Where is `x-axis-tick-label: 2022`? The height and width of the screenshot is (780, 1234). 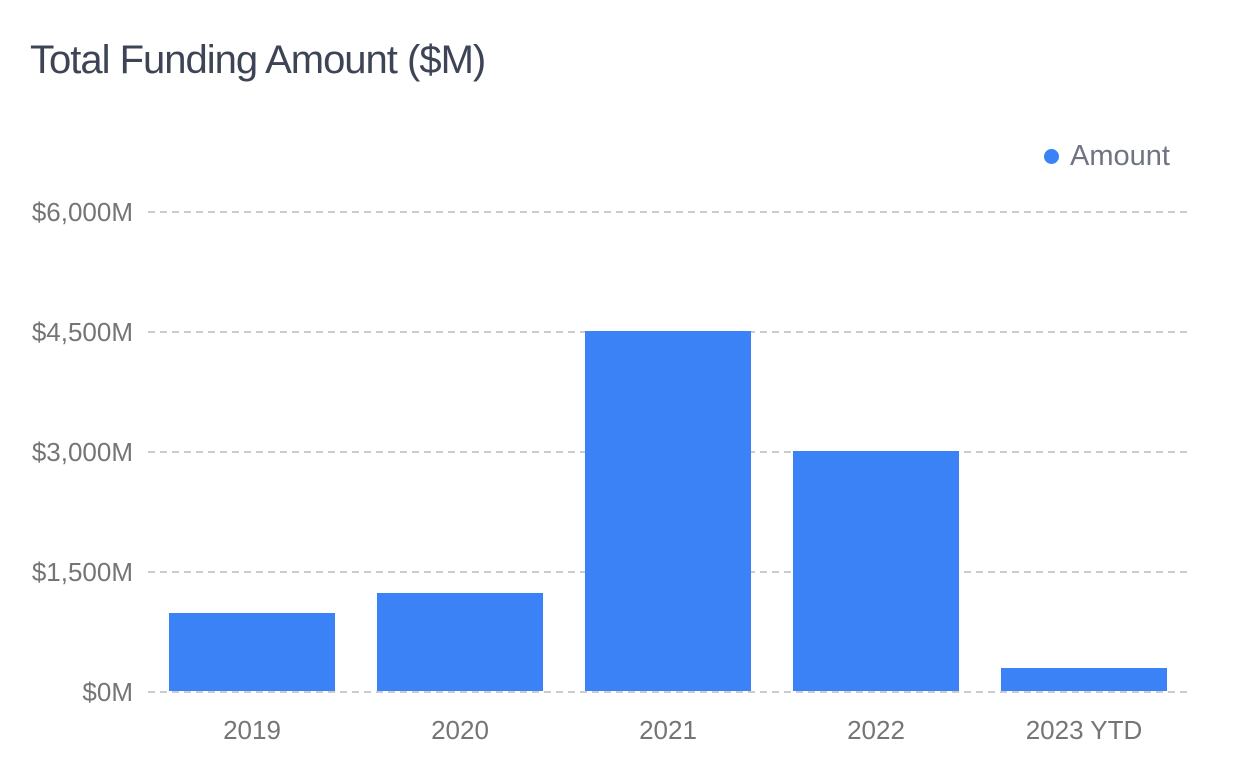 x-axis-tick-label: 2022 is located at coordinates (876, 730).